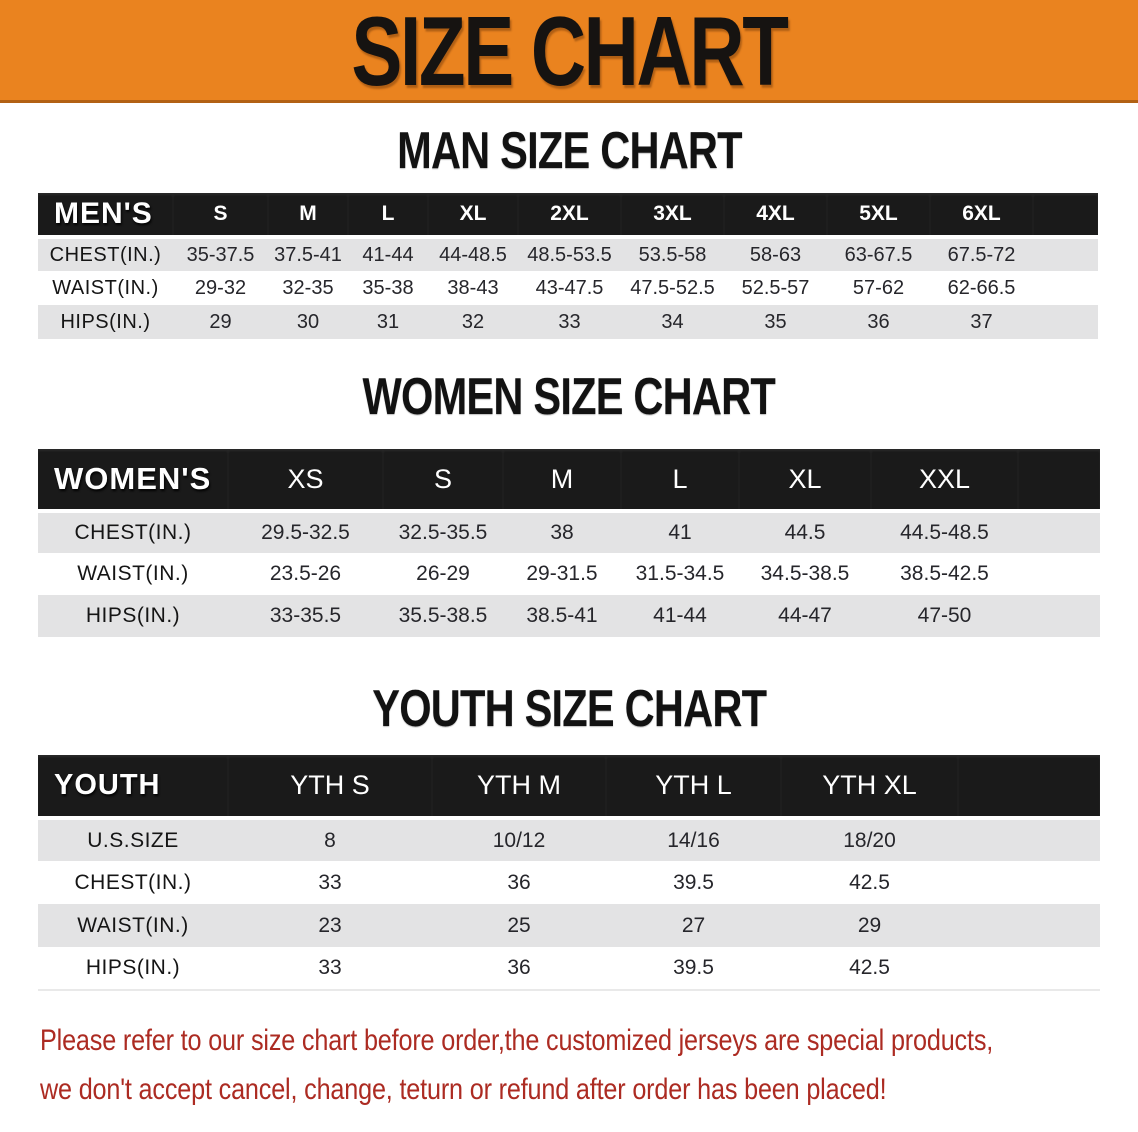 The image size is (1138, 1132). Describe the element at coordinates (568, 322) in the screenshot. I see `men-hips-row: HIPS(IN.) 29 30 31 32 33 34 35 36 37` at that location.